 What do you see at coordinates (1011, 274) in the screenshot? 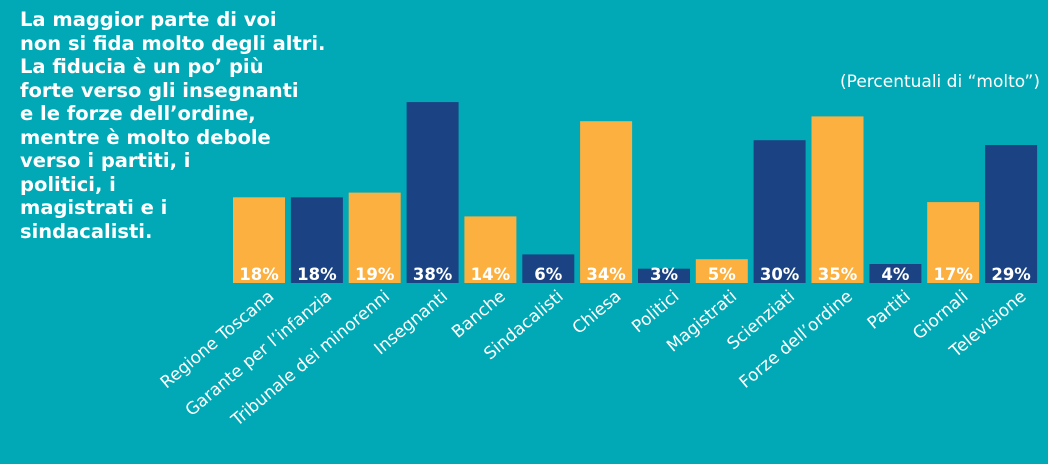
I see `bar-value-label: 29%` at bounding box center [1011, 274].